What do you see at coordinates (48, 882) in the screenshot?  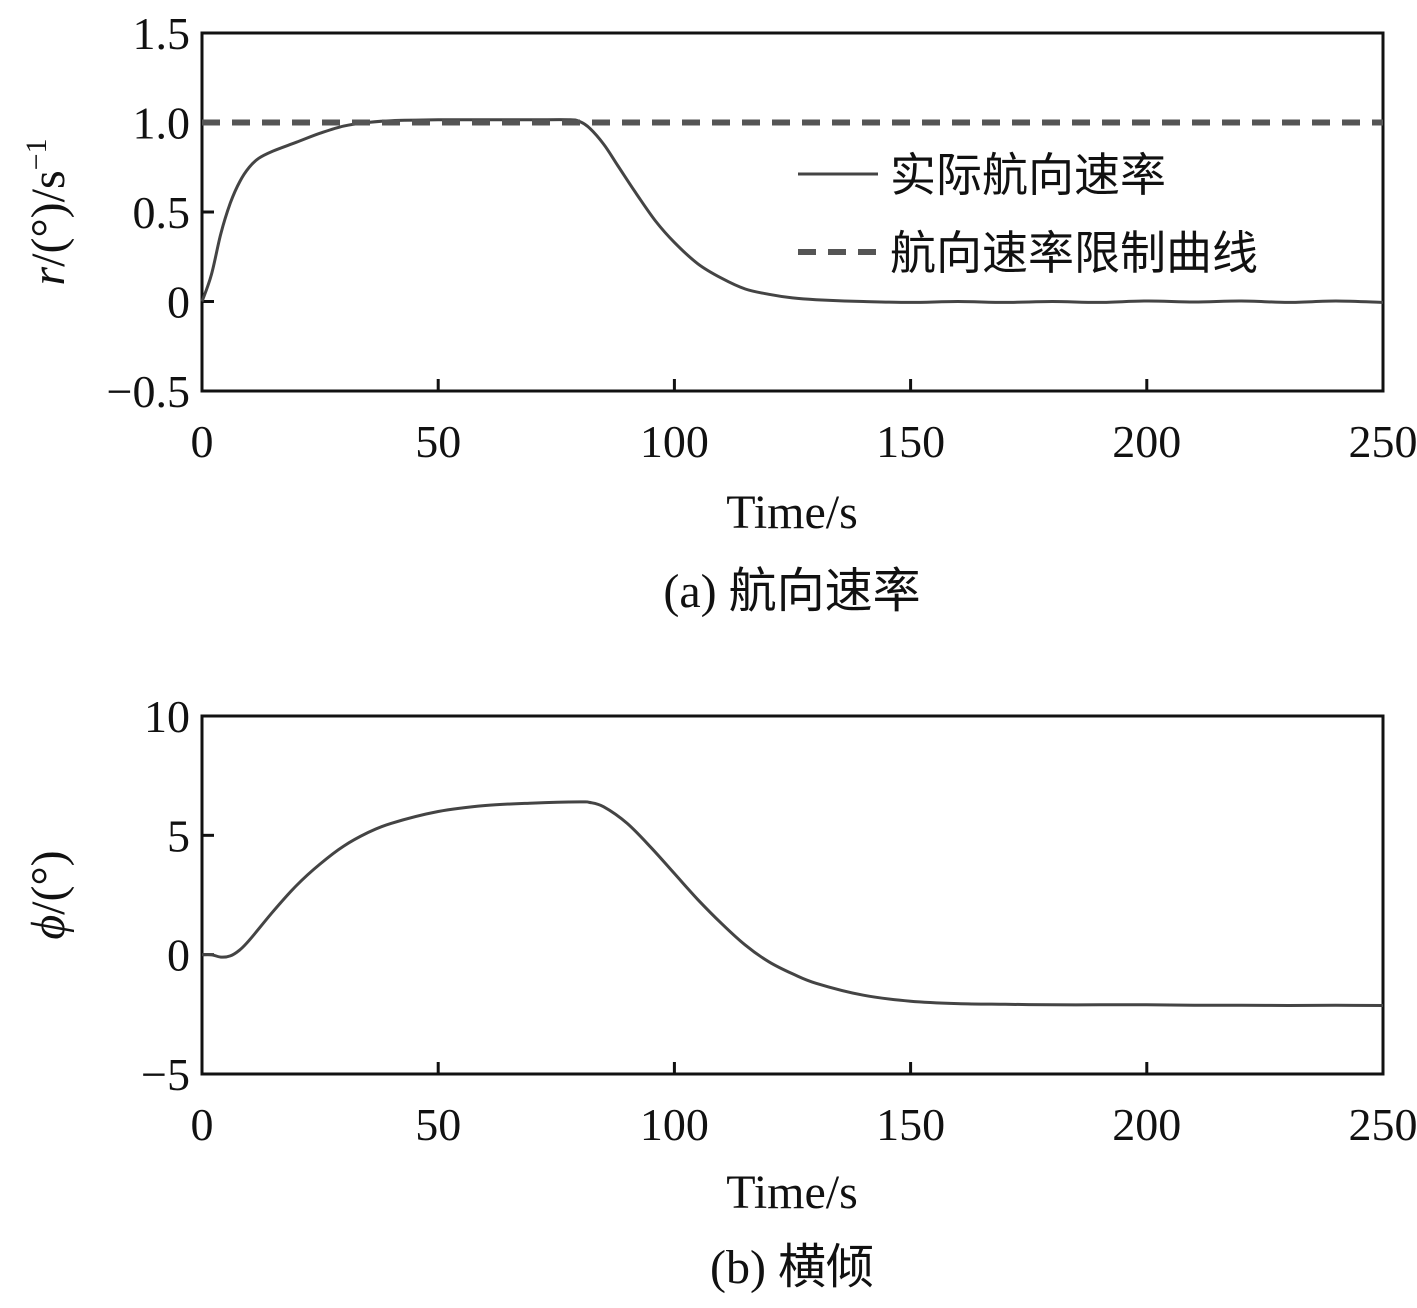 I see `panel-b-y-axis-unit: /(°)` at bounding box center [48, 882].